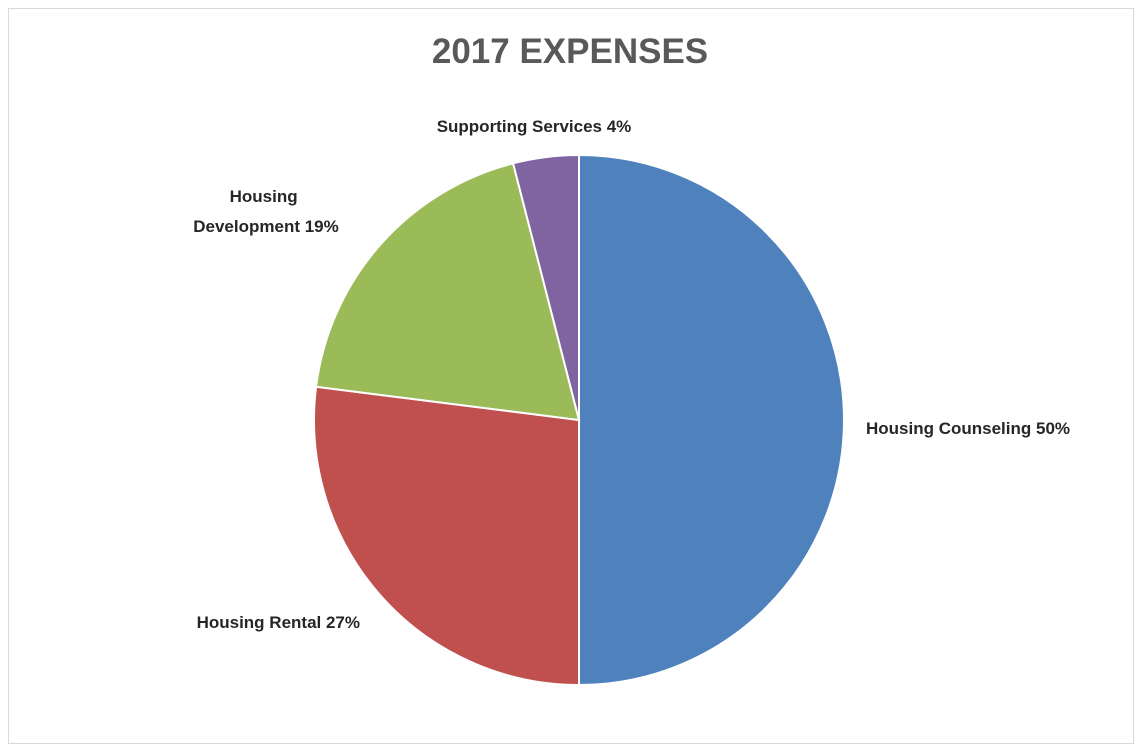 The image size is (1140, 748). I want to click on label-housing-development: Housing Development 19%, so click(266, 211).